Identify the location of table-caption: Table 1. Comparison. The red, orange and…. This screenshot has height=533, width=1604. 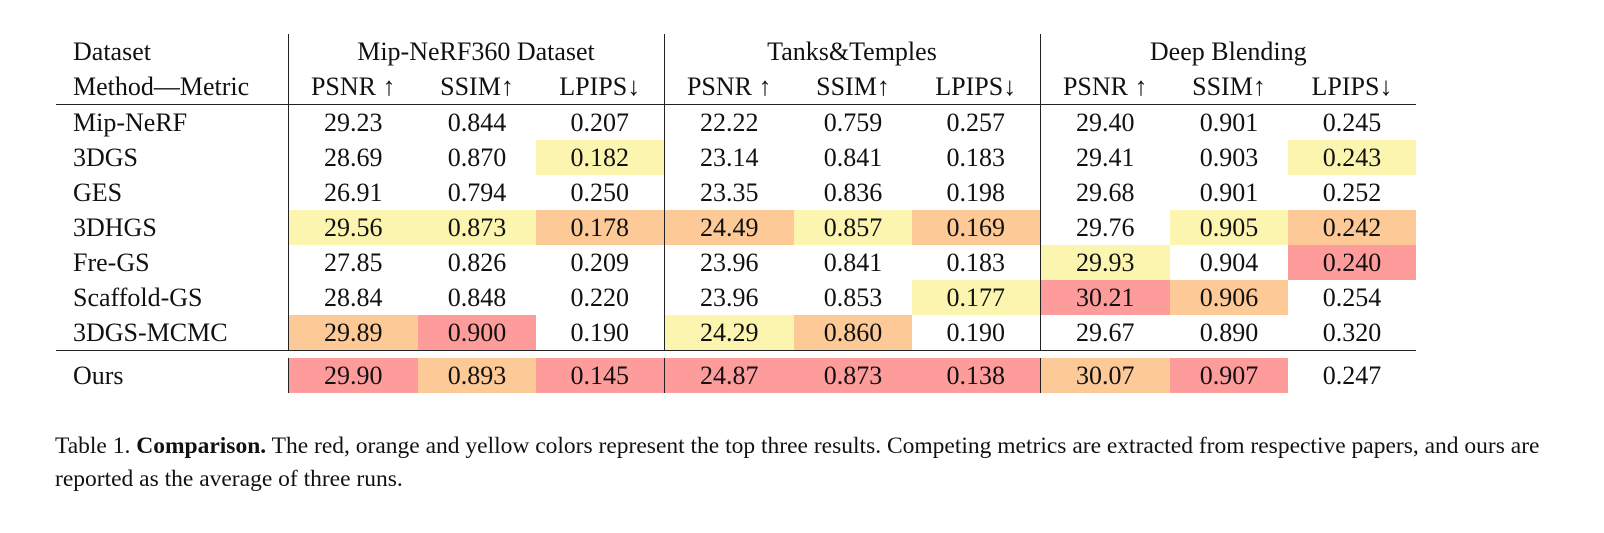
(805, 463).